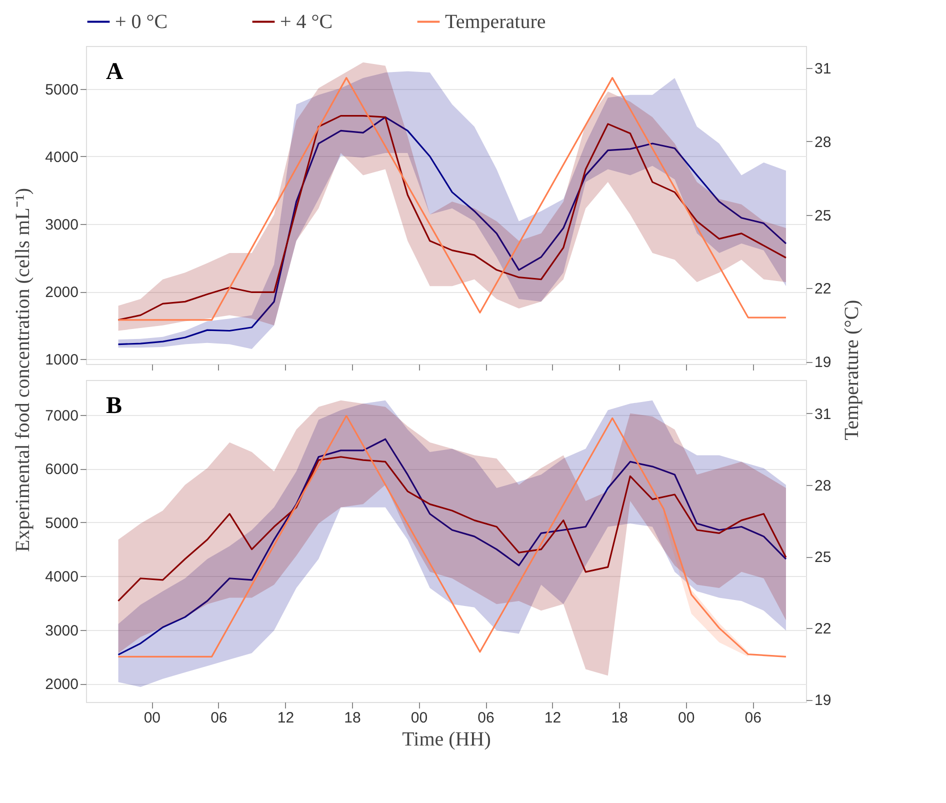 This screenshot has height=803, width=946. Describe the element at coordinates (452, 529) in the screenshot. I see `line-series` at that location.